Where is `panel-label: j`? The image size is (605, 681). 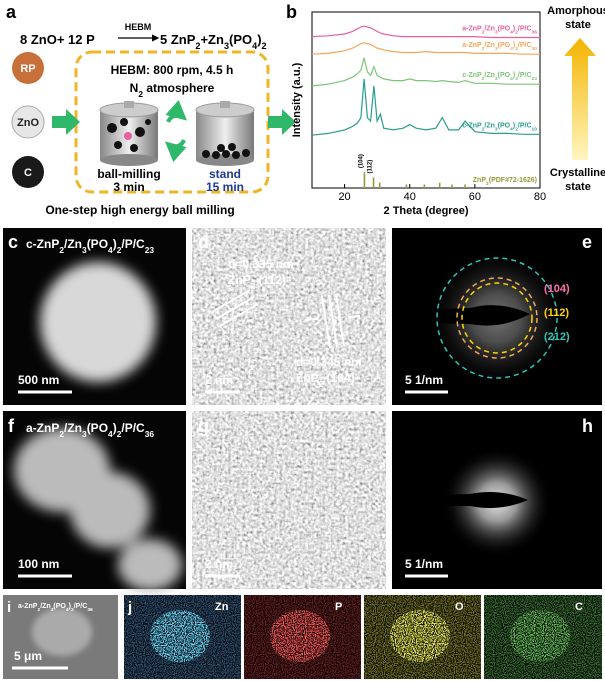 panel-label: j is located at coordinates (129, 607).